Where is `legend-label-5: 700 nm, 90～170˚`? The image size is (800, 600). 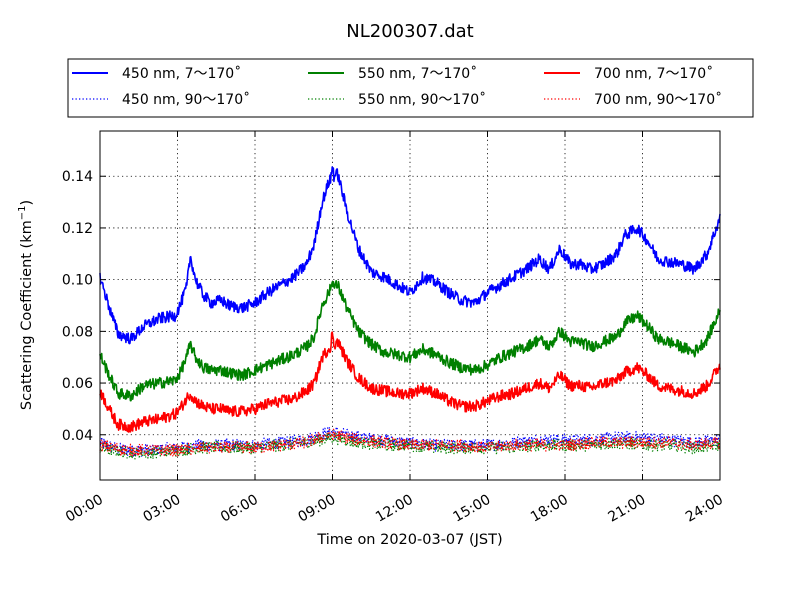 legend-label-5: 700 nm, 90～170˚ is located at coordinates (658, 99).